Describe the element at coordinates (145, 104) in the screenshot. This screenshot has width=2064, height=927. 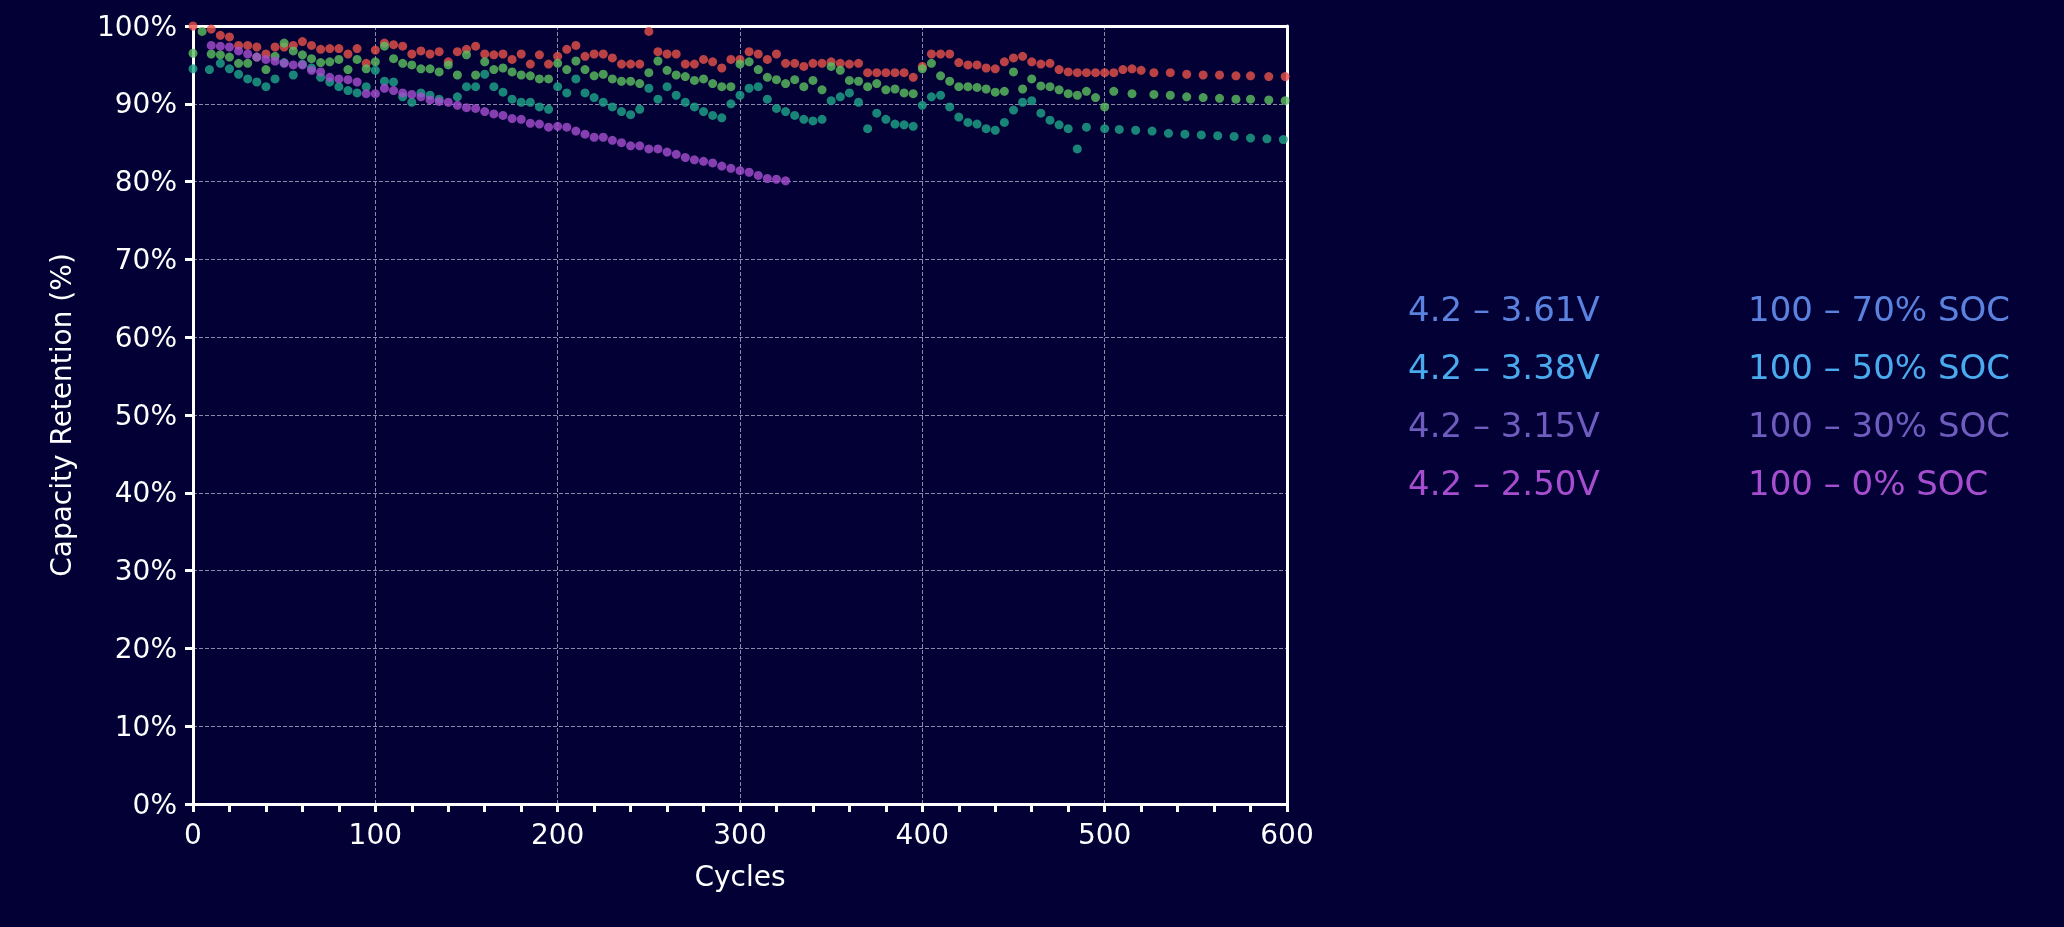
I see `y-tick-label: 90%` at that location.